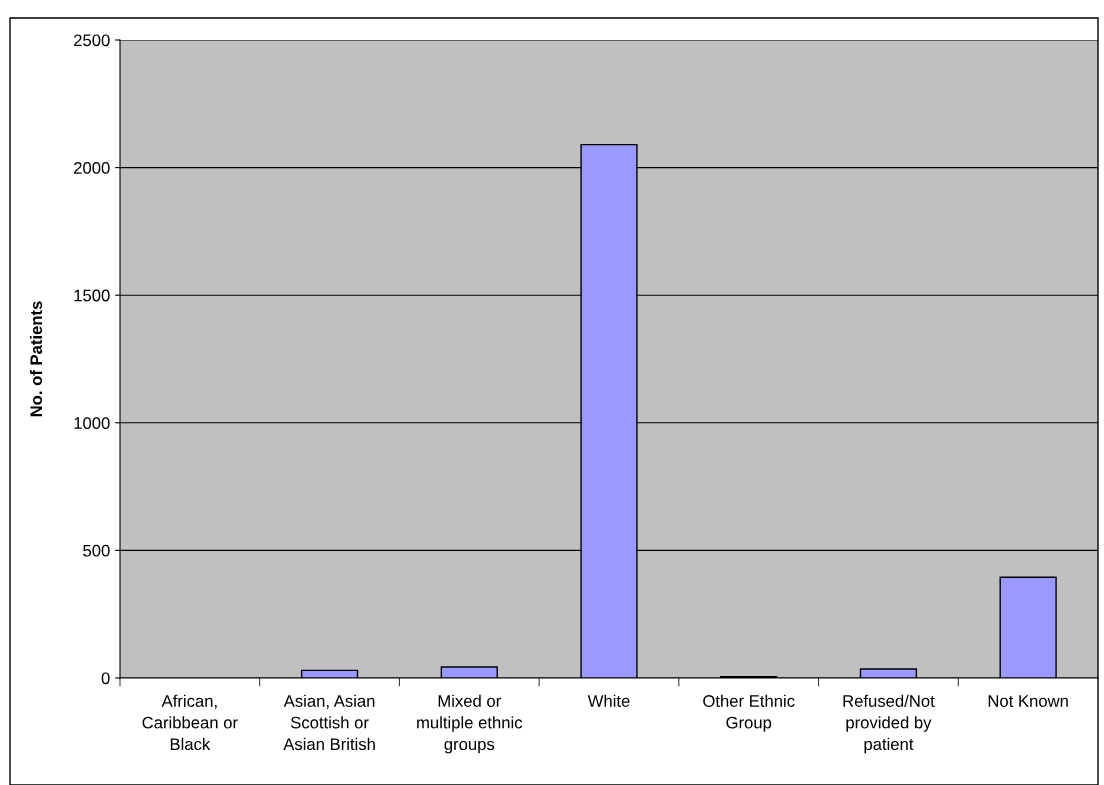 This screenshot has height=785, width=1104. I want to click on y-axis-title: No. of Patients, so click(36, 359).